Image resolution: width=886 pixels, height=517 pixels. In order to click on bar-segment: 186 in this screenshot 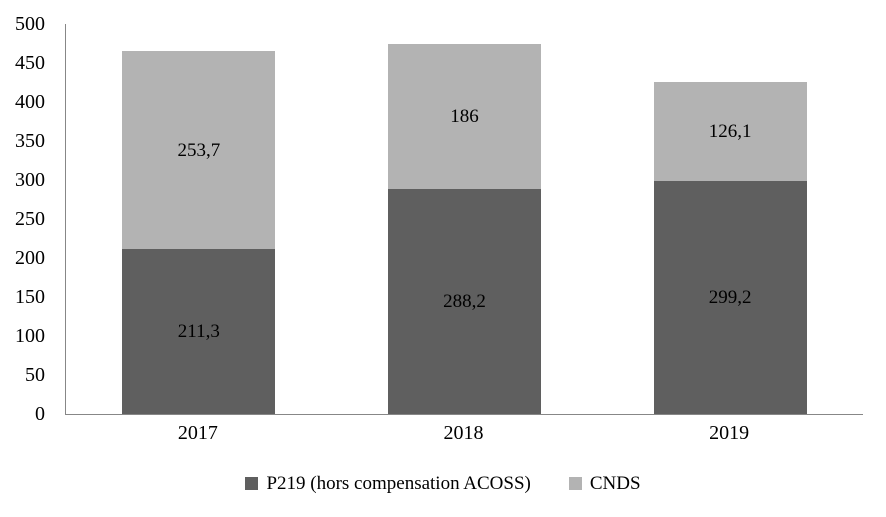, I will do `click(464, 117)`.